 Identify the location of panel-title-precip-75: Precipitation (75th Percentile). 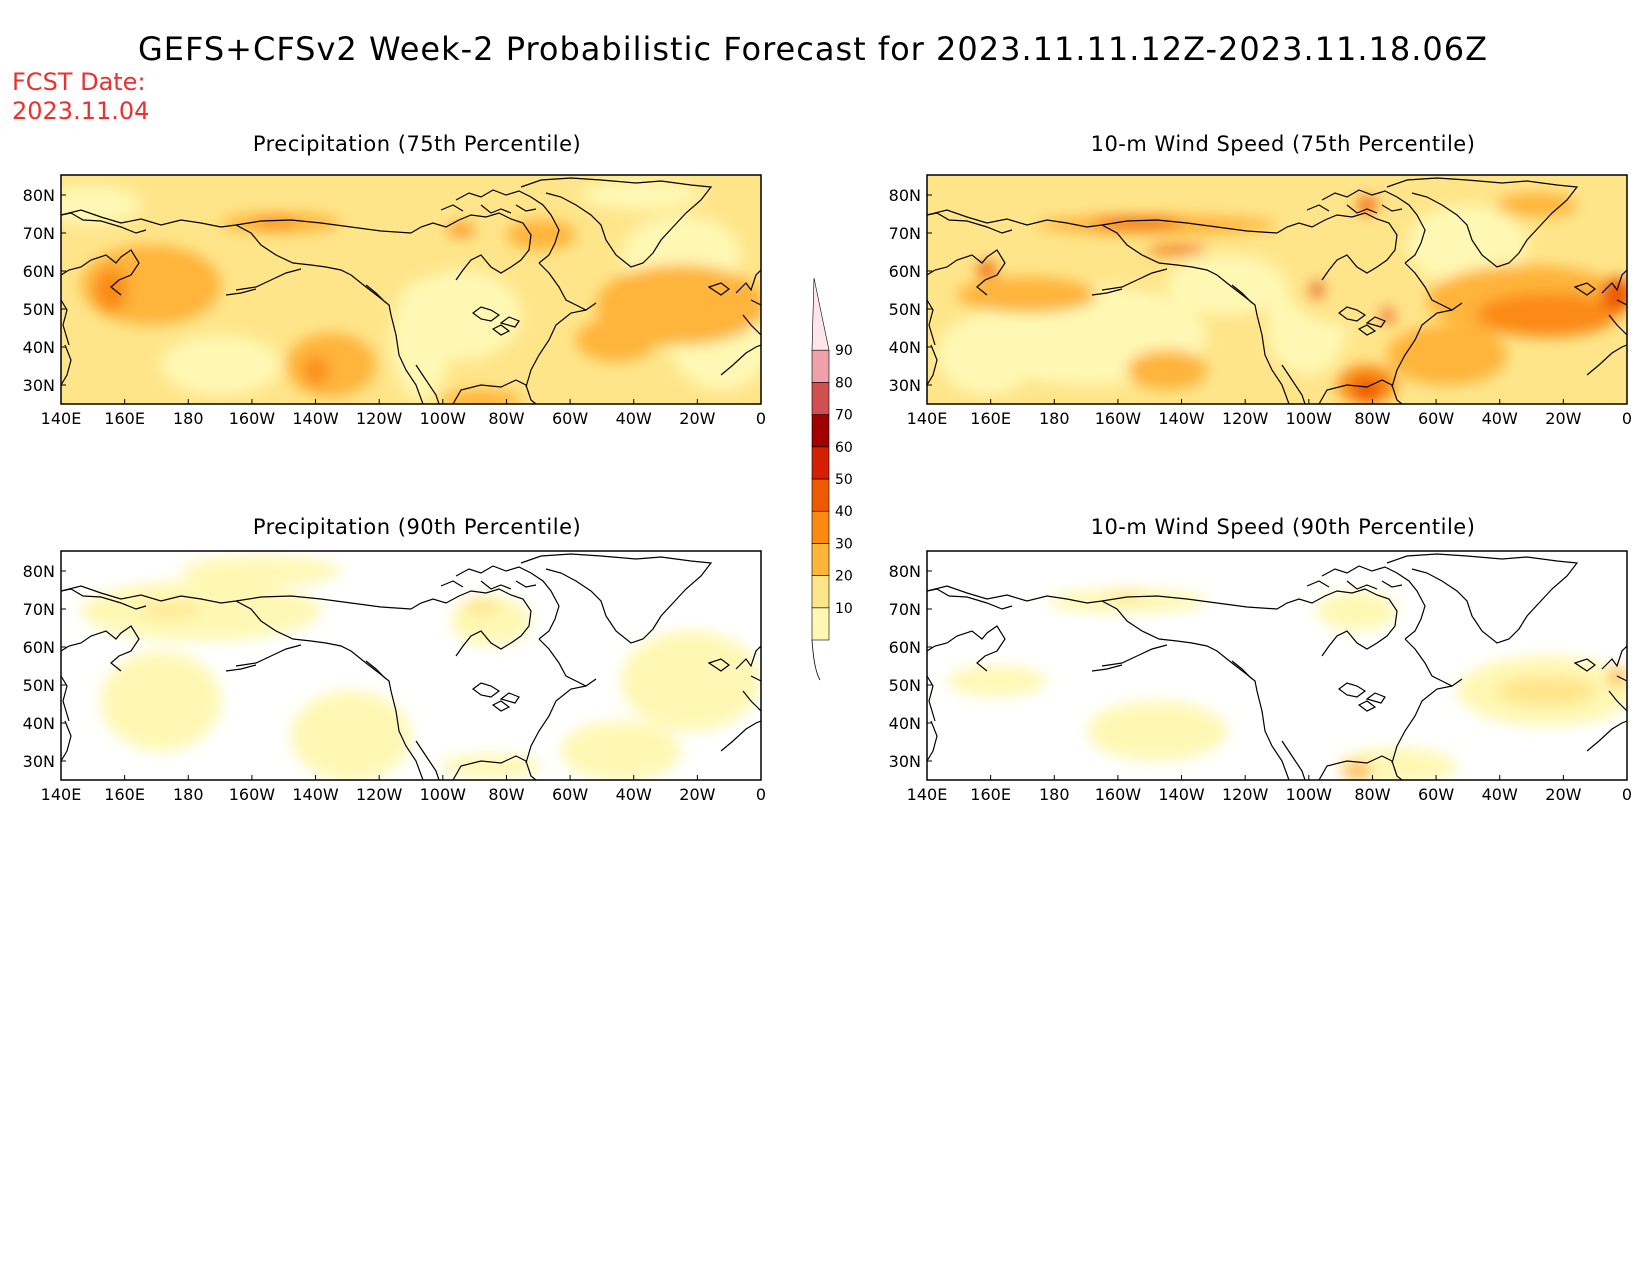
(417, 144).